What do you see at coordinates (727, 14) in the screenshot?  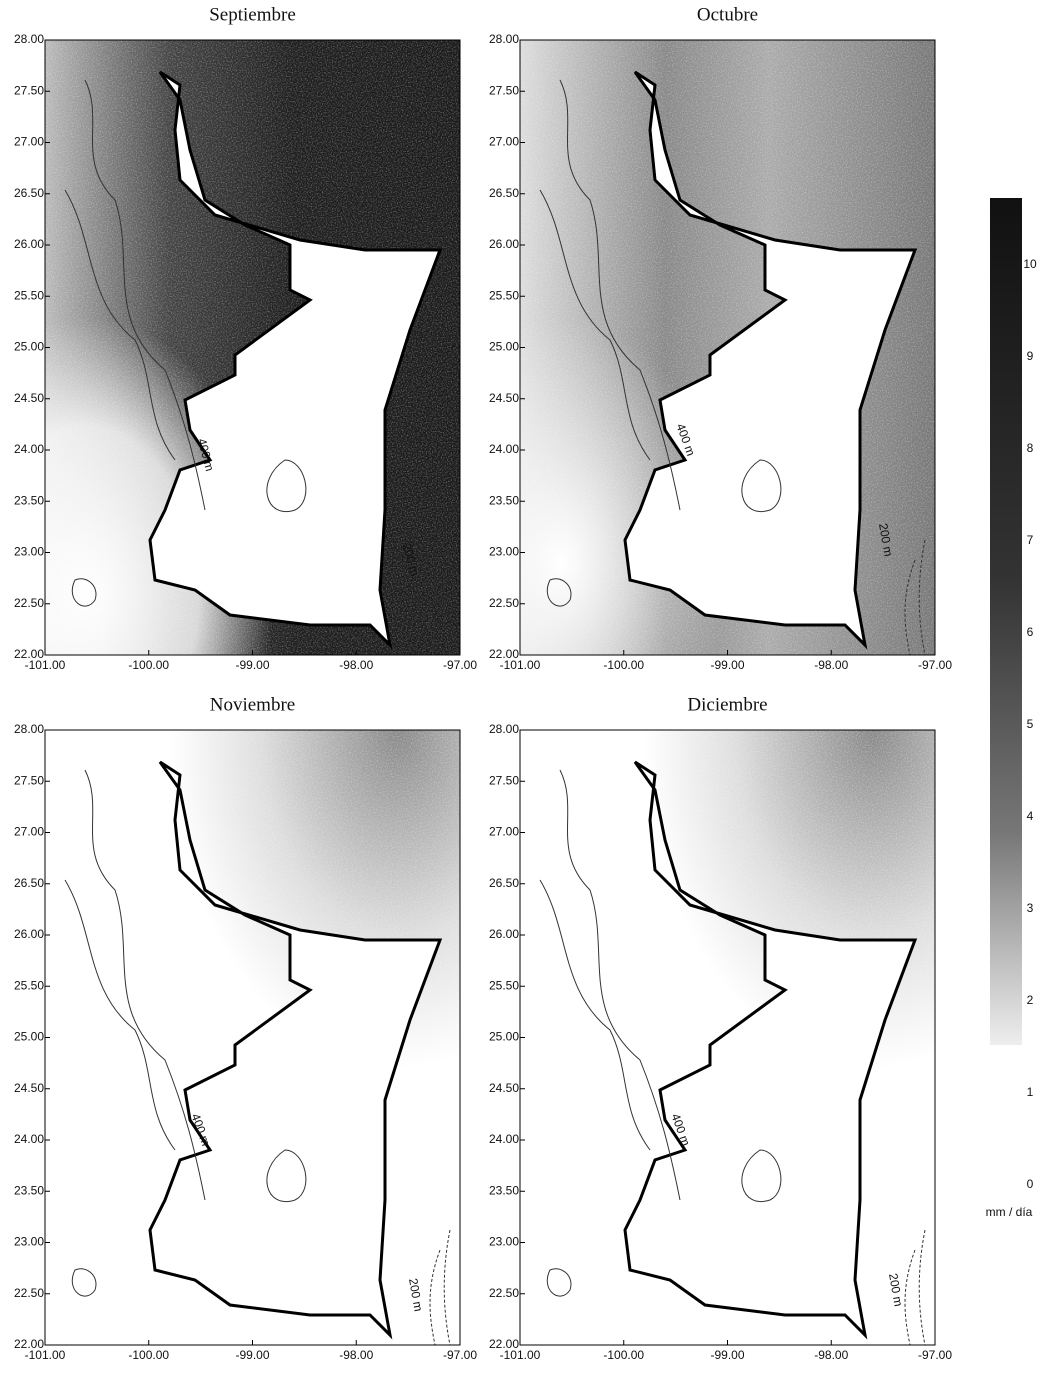 I see `panel-title: Octubre` at bounding box center [727, 14].